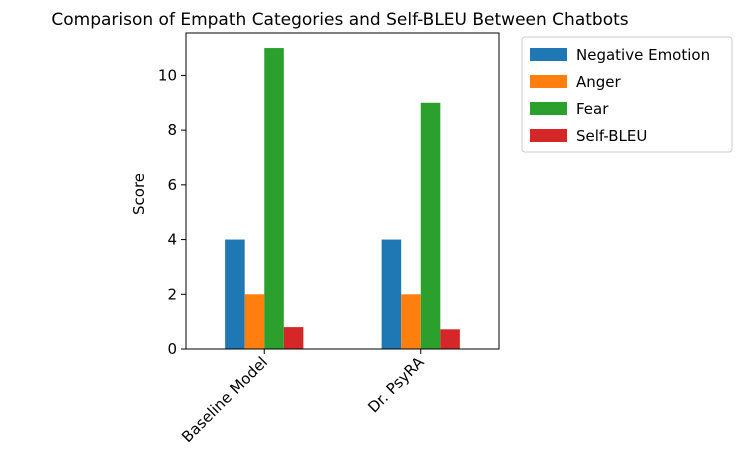 This screenshot has height=474, width=740. Describe the element at coordinates (167, 75) in the screenshot. I see `y-tick-label: 10` at that location.